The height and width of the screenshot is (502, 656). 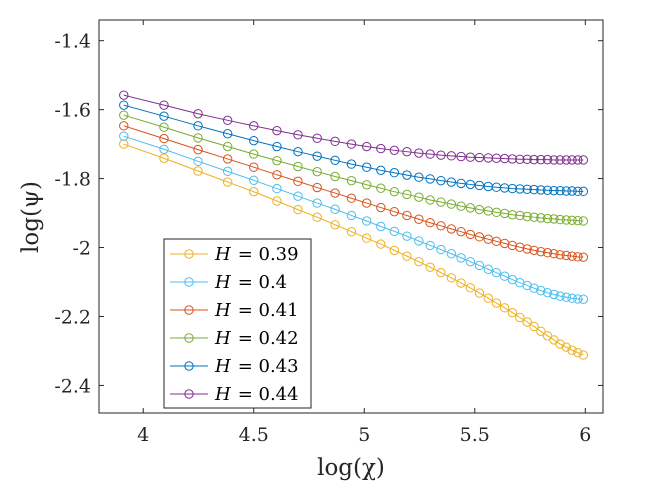 I want to click on legend-value: = 0.41, so click(x=268, y=310).